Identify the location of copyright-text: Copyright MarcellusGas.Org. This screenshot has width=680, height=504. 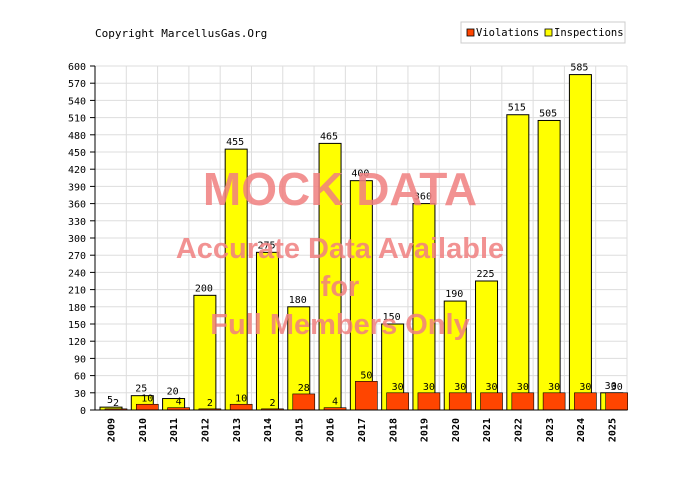
(181, 33).